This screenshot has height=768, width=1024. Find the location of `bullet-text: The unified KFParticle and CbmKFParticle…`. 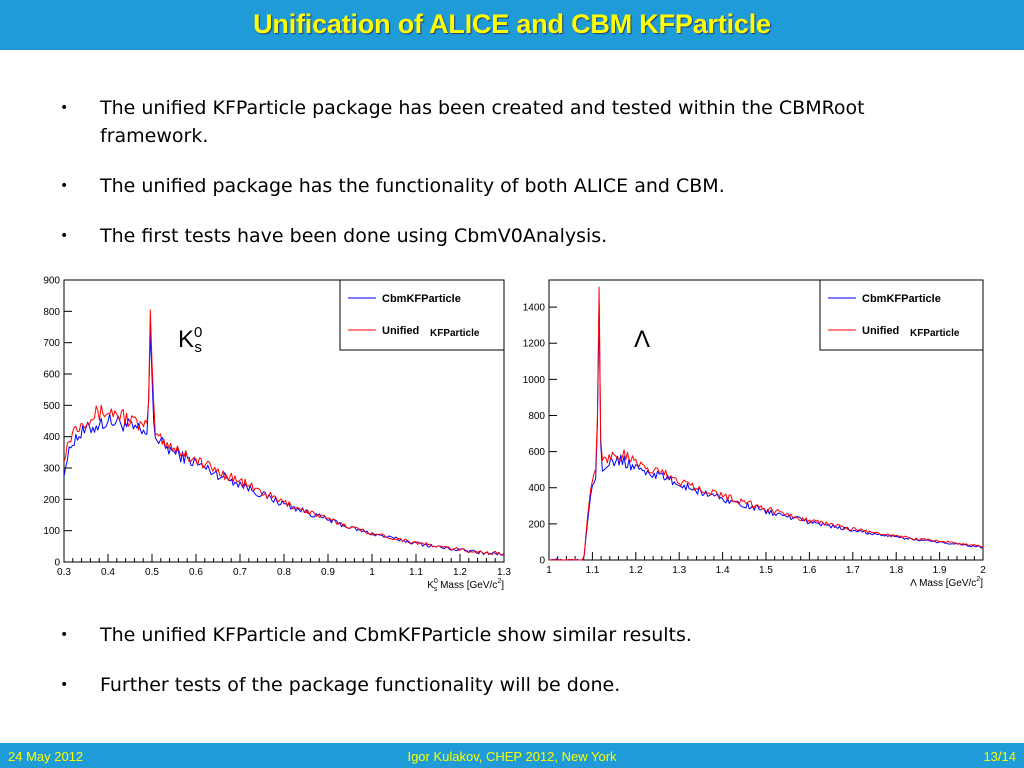

bullet-text: The unified KFParticle and CbmKFParticle… is located at coordinates (396, 635).